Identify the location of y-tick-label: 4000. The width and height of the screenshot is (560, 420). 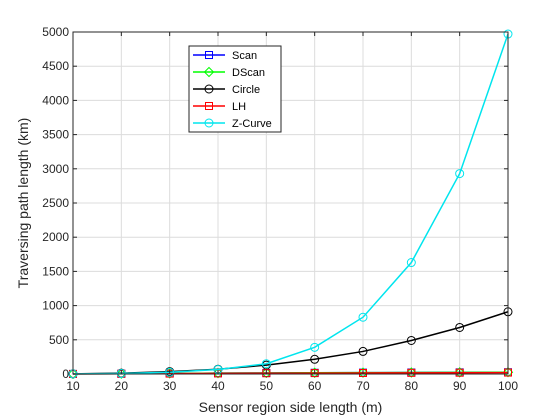
(55, 100).